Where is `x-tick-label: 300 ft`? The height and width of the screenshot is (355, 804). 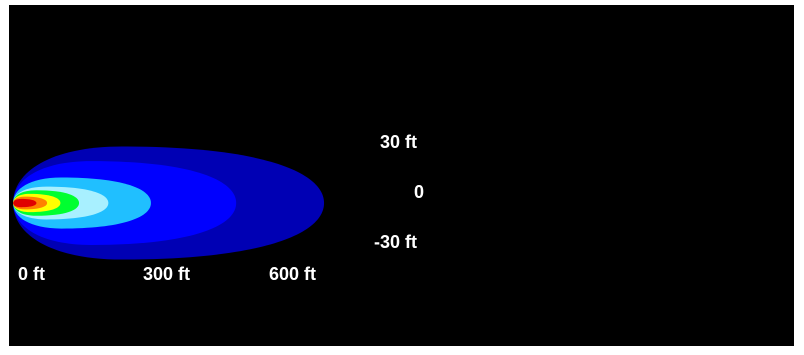
x-tick-label: 300 ft is located at coordinates (167, 274).